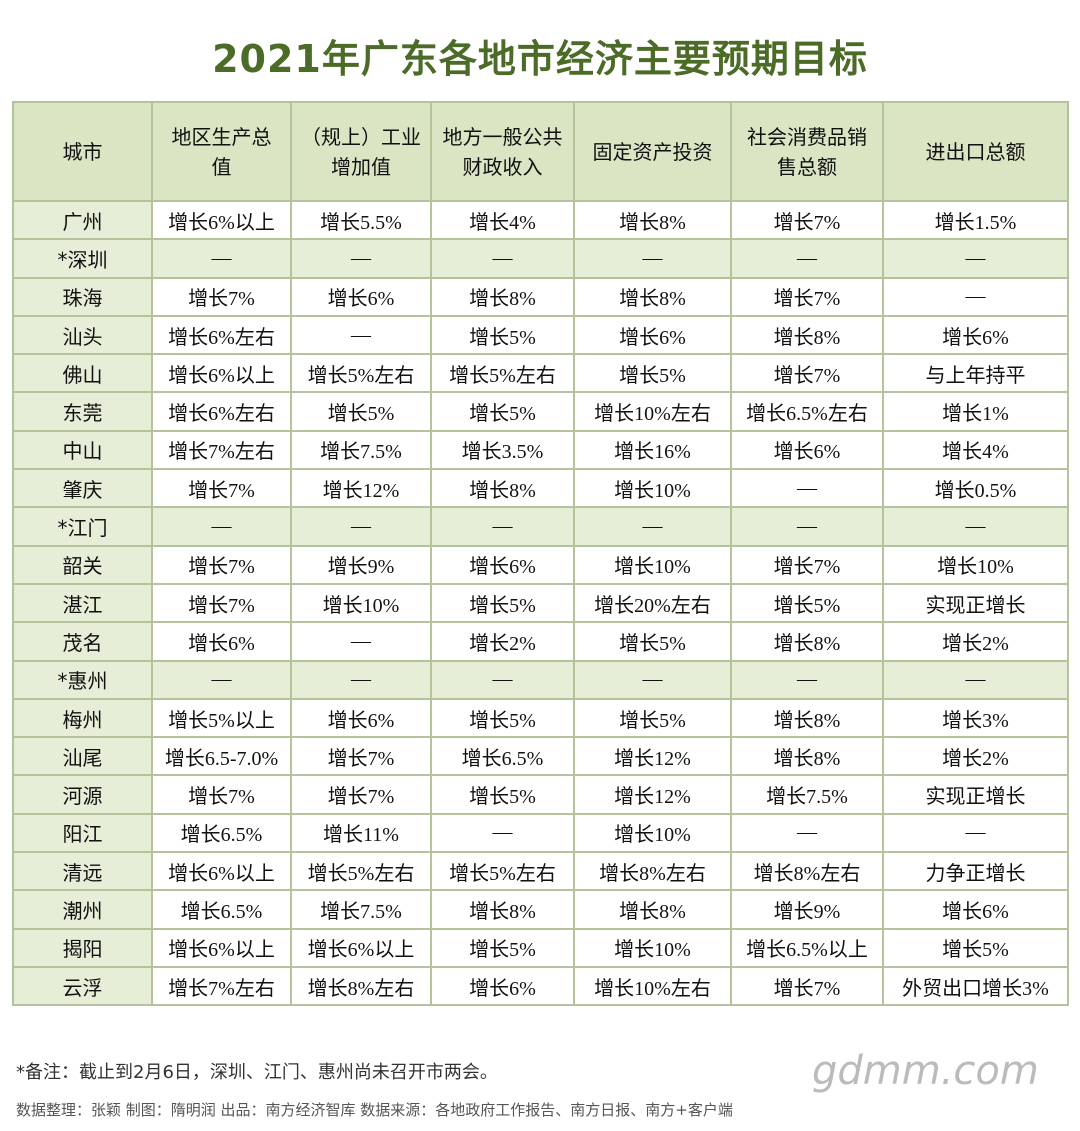 This screenshot has height=1131, width=1080. I want to click on value-cell: 增长5.5%, so click(361, 220).